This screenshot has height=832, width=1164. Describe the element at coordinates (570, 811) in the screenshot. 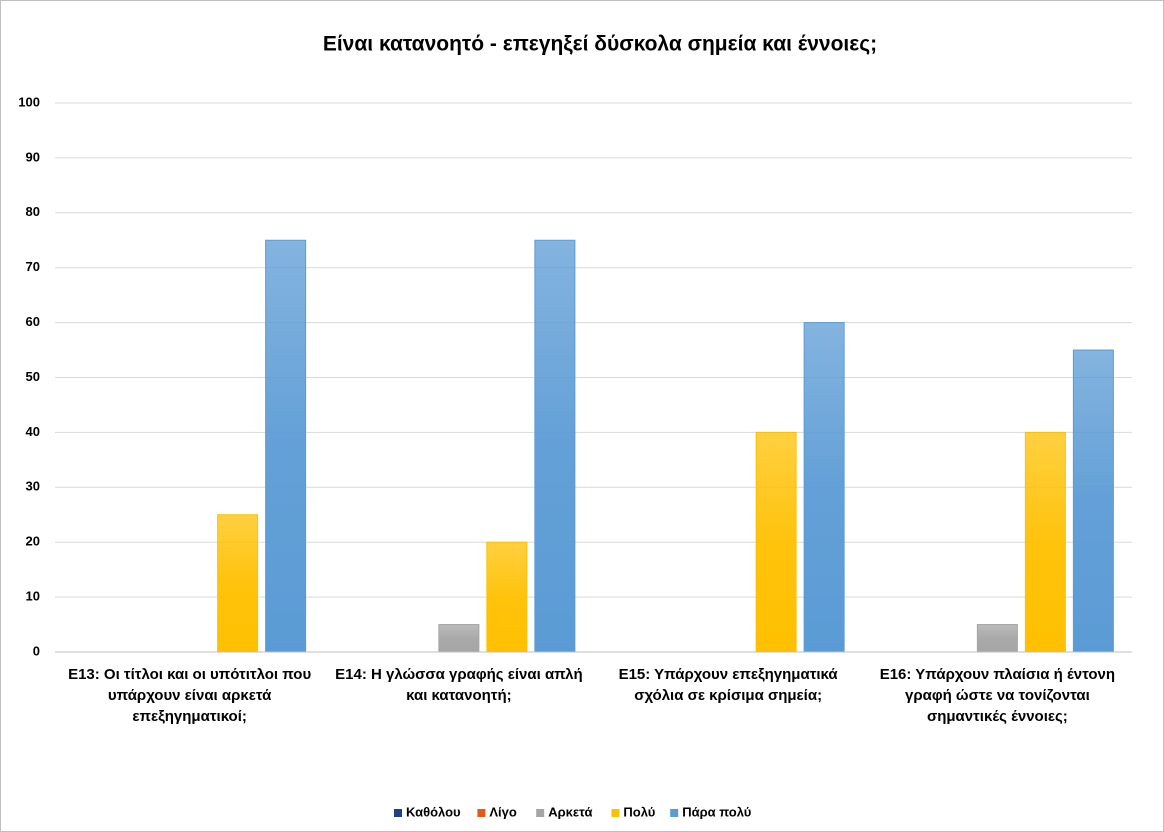

I see `legend-label: Αρκετά` at that location.